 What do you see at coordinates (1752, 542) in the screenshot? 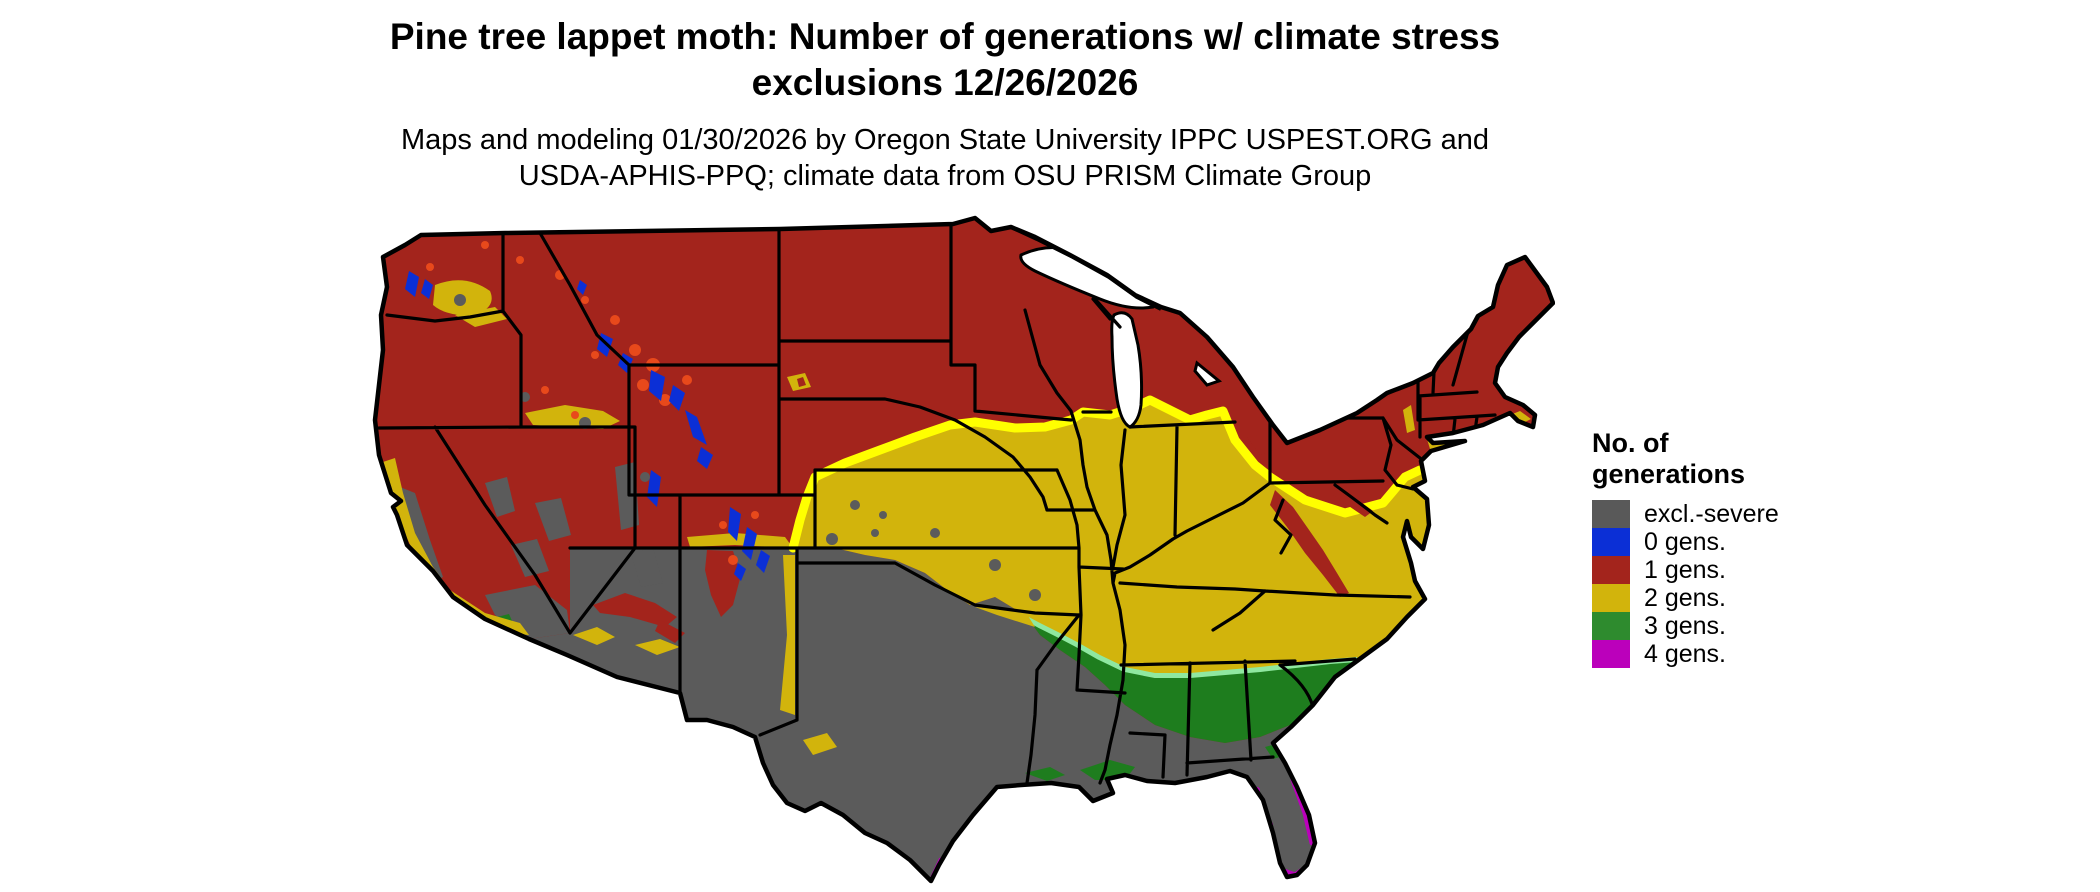
I see `legend-row-0-gens: 0 gens.` at bounding box center [1752, 542].